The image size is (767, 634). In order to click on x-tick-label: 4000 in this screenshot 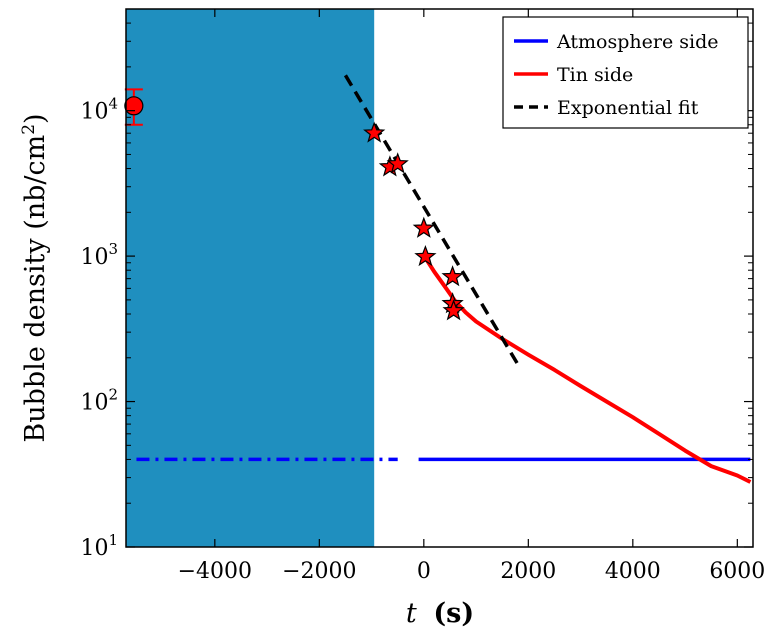, I will do `click(633, 571)`.